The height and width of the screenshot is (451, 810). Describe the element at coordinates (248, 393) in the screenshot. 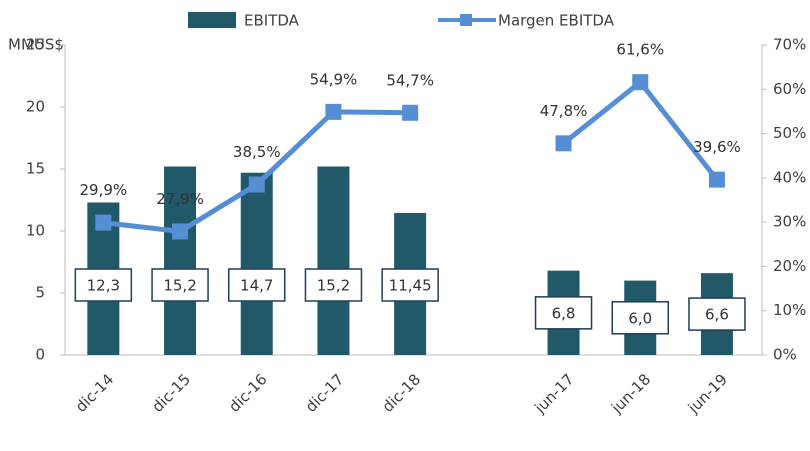

I see `x-tick-label: dic-16` at that location.